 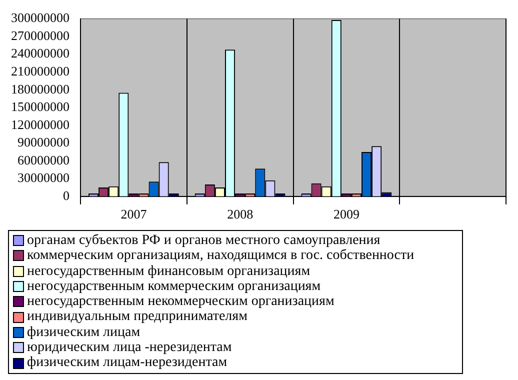 What do you see at coordinates (83, 332) in the screenshot?
I see `legend-label: физическим лицам` at bounding box center [83, 332].